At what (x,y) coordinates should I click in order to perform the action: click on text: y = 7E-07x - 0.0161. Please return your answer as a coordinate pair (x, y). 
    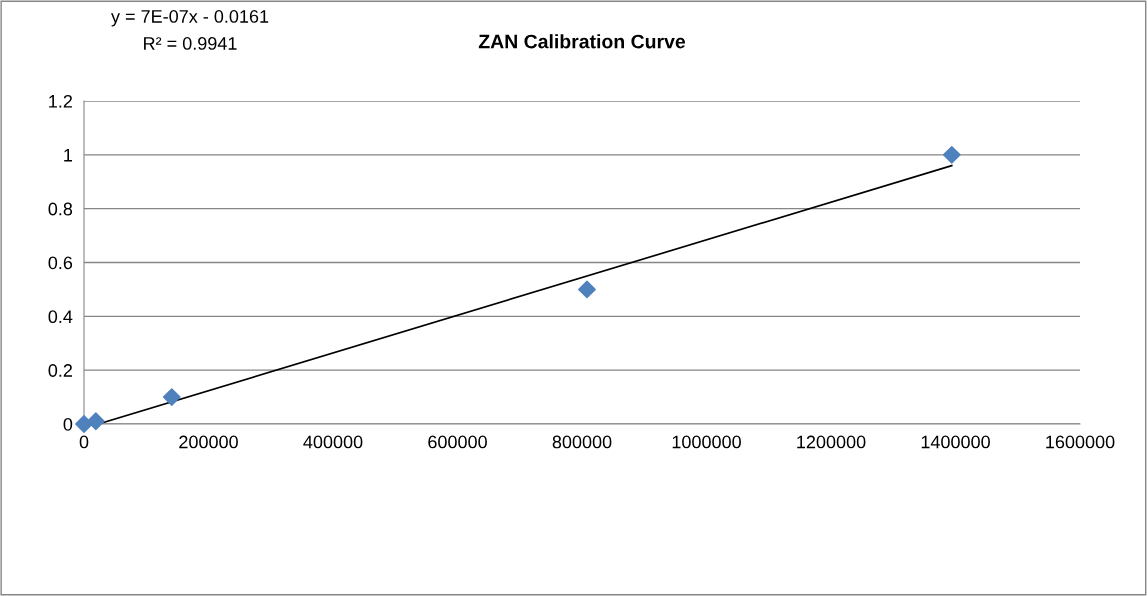
    Looking at the image, I should click on (190, 18).